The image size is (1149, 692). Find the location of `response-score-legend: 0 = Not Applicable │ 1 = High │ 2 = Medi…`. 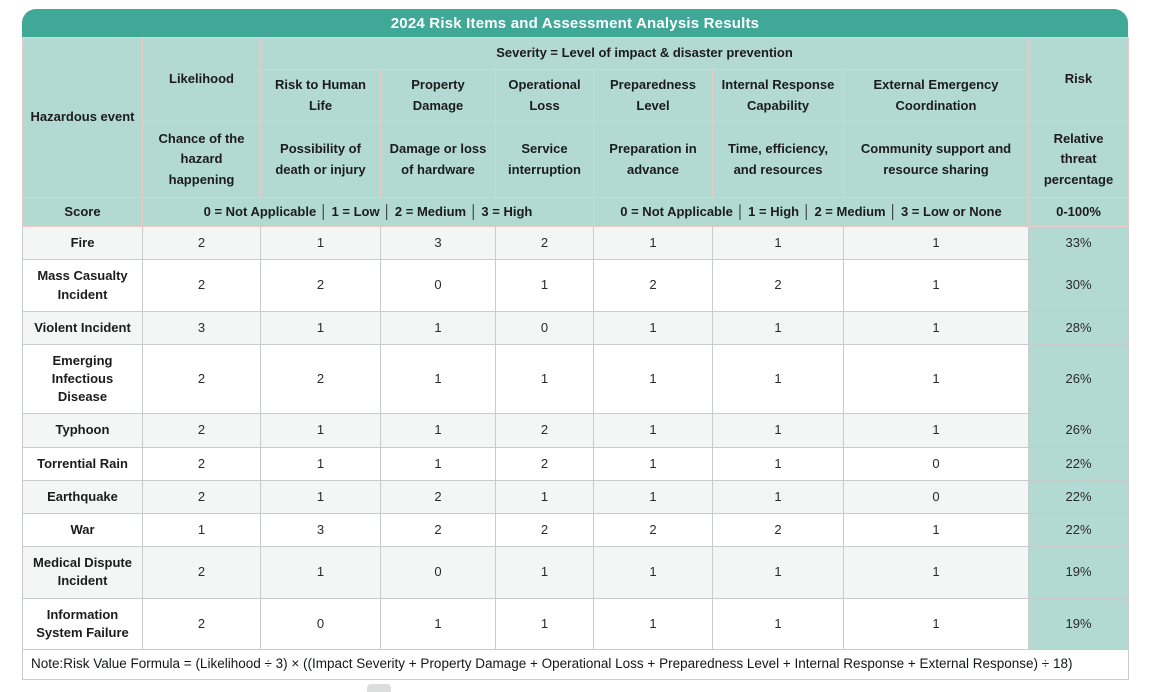

response-score-legend: 0 = Not Applicable │ 1 = High │ 2 = Medi… is located at coordinates (811, 212).